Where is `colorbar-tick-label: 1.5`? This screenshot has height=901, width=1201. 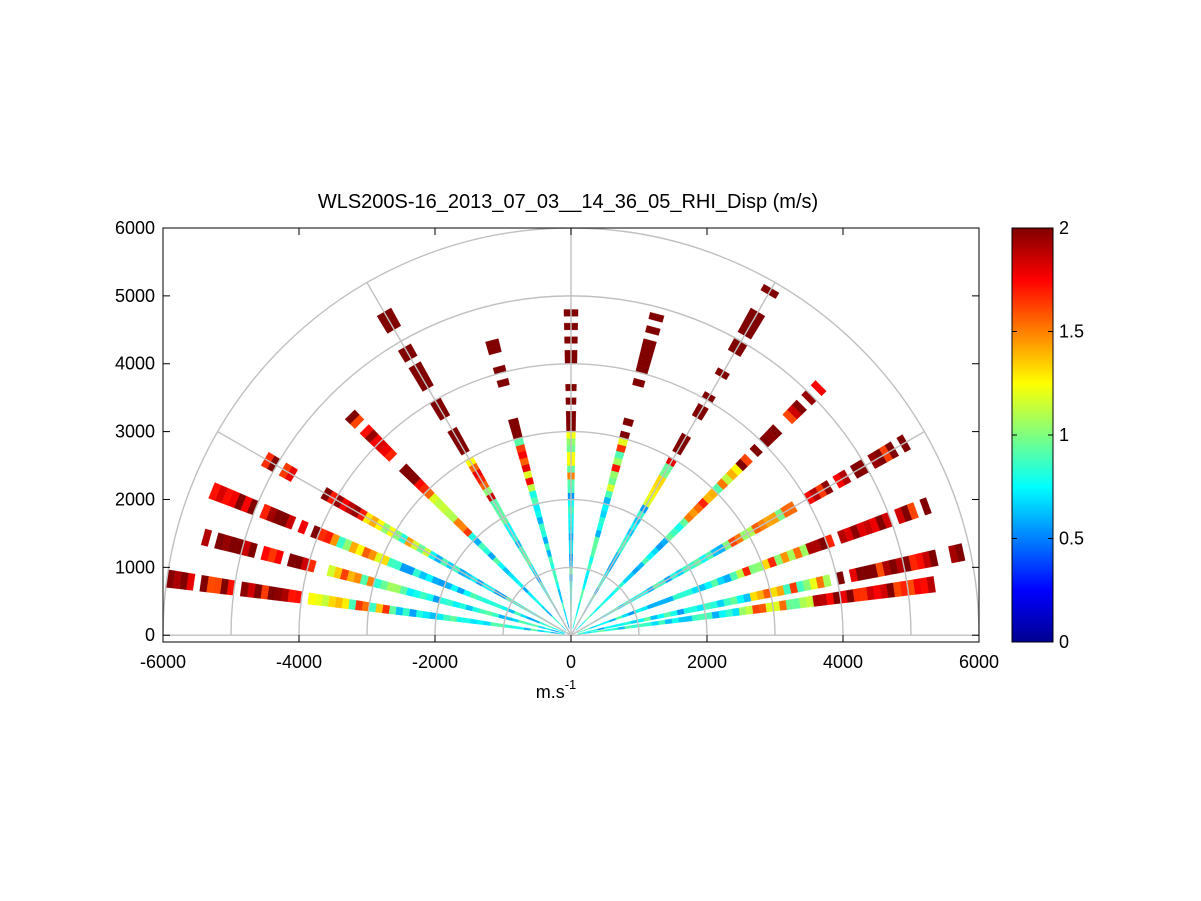
colorbar-tick-label: 1.5 is located at coordinates (1071, 332).